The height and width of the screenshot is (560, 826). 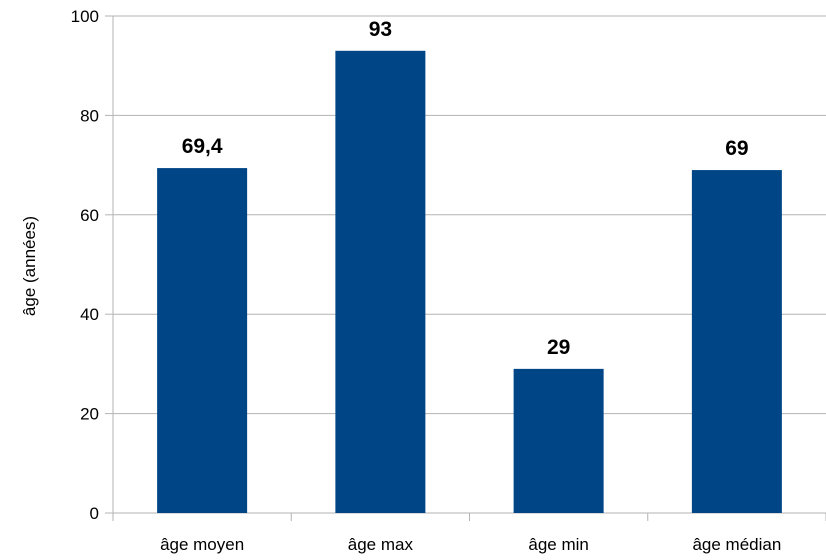 What do you see at coordinates (381, 544) in the screenshot?
I see `x-category-label: âge max` at bounding box center [381, 544].